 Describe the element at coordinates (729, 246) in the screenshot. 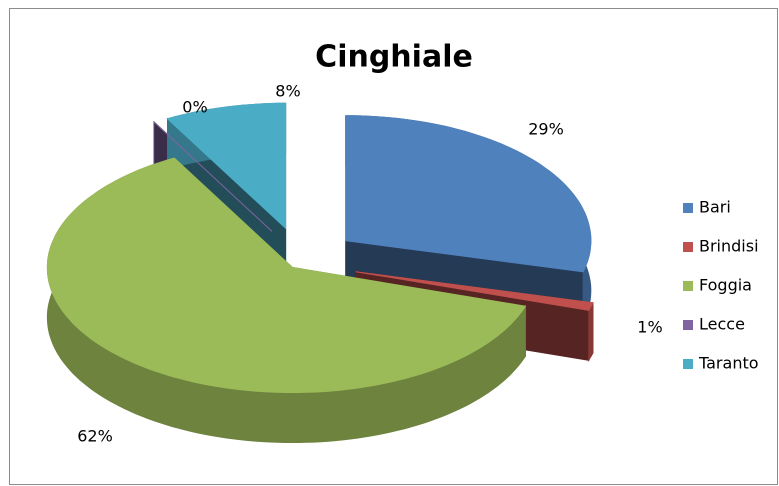

I see `legend-label: Brindisi` at that location.